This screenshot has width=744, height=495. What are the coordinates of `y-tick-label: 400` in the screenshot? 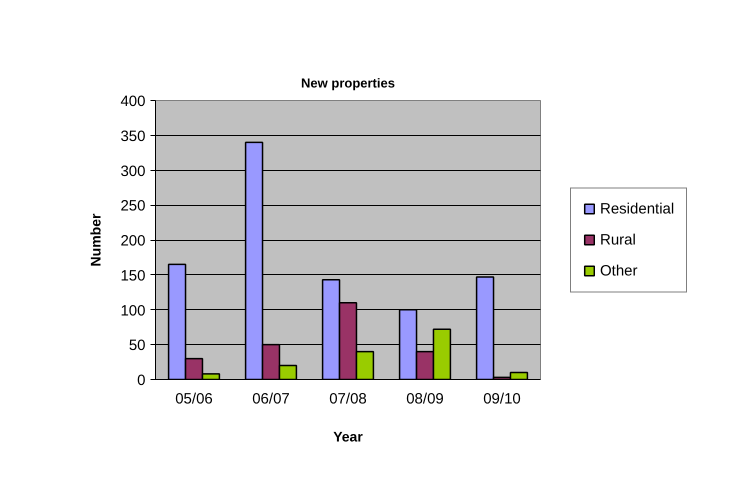 It's located at (133, 101).